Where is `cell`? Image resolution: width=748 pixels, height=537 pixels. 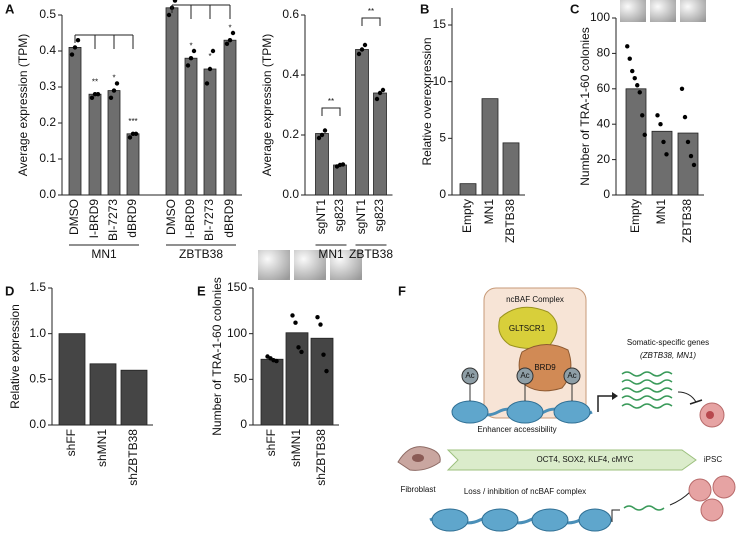 cell is located at coordinates (724, 487).